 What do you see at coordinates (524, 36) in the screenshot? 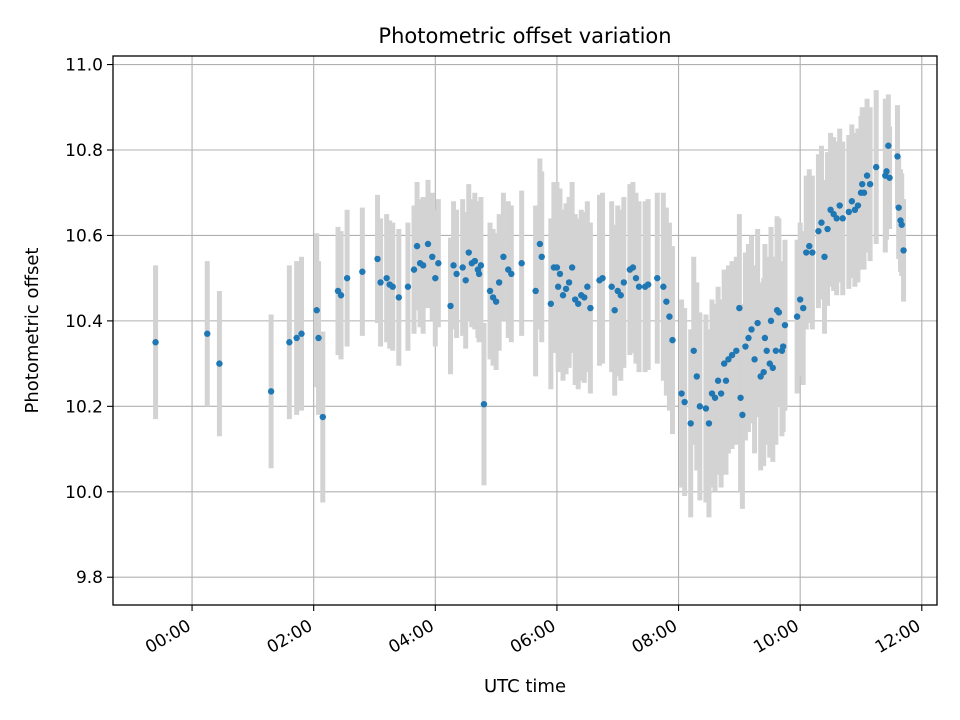
I see `chart-title: Photometric offset variation` at bounding box center [524, 36].